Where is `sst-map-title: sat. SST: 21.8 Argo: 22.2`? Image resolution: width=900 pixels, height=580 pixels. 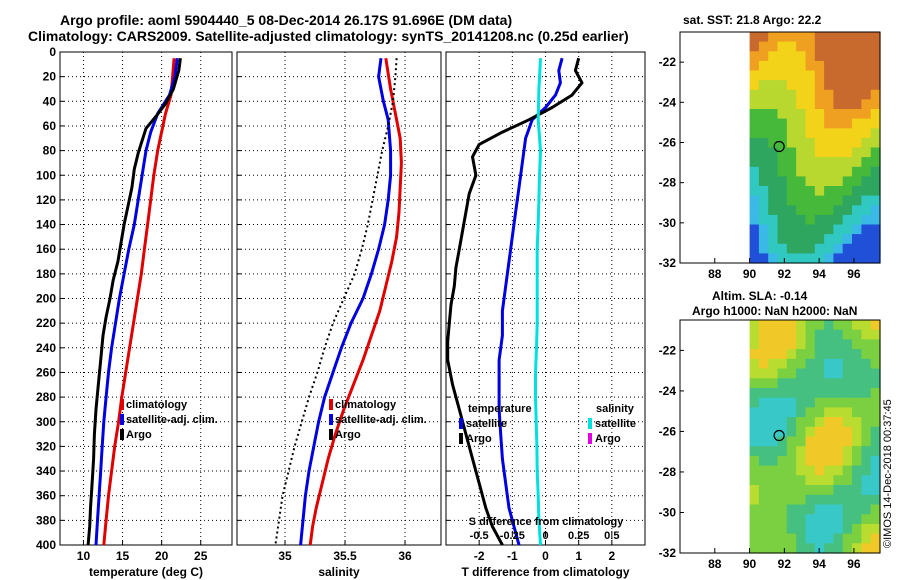
sst-map-title: sat. SST: 21.8 Argo: 22.2 is located at coordinates (752, 20).